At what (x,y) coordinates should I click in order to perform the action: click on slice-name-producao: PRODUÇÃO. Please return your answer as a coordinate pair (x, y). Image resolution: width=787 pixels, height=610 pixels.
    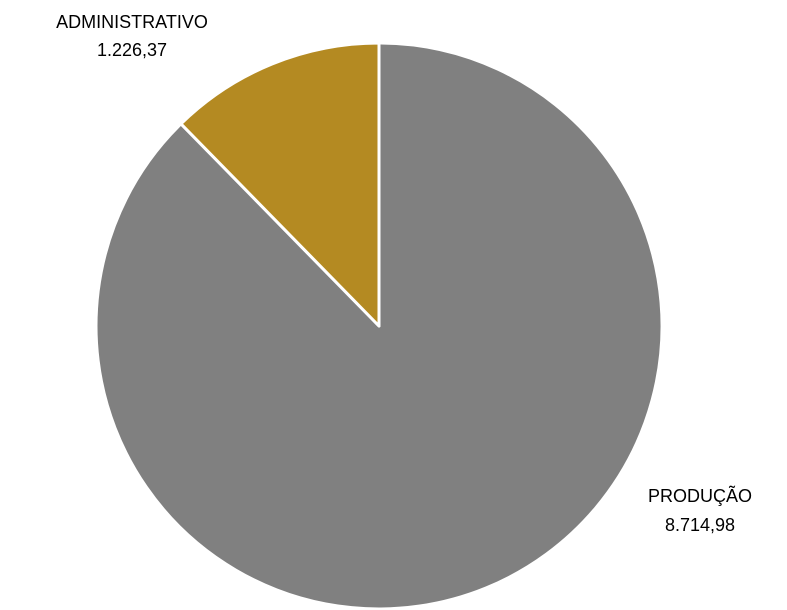
    Looking at the image, I should click on (700, 495).